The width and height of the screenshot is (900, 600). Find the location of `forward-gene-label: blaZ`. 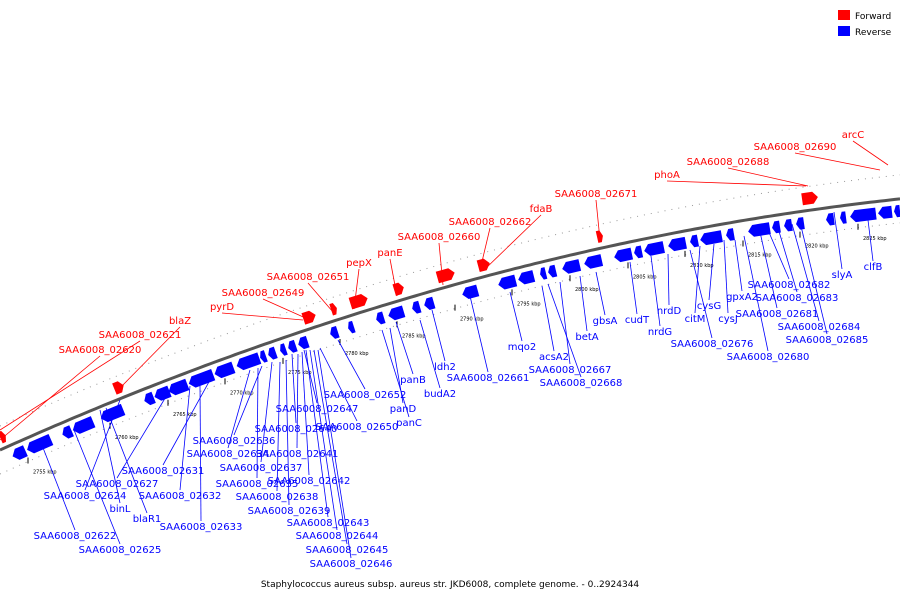

forward-gene-label: blaZ is located at coordinates (180, 321).